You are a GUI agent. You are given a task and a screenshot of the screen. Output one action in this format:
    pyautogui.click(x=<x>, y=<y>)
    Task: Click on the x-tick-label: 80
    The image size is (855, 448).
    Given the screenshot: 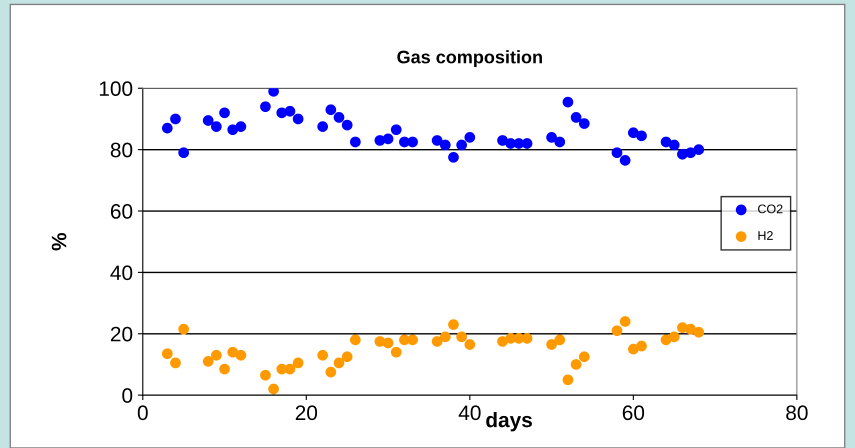 What is the action you would take?
    pyautogui.click(x=797, y=412)
    